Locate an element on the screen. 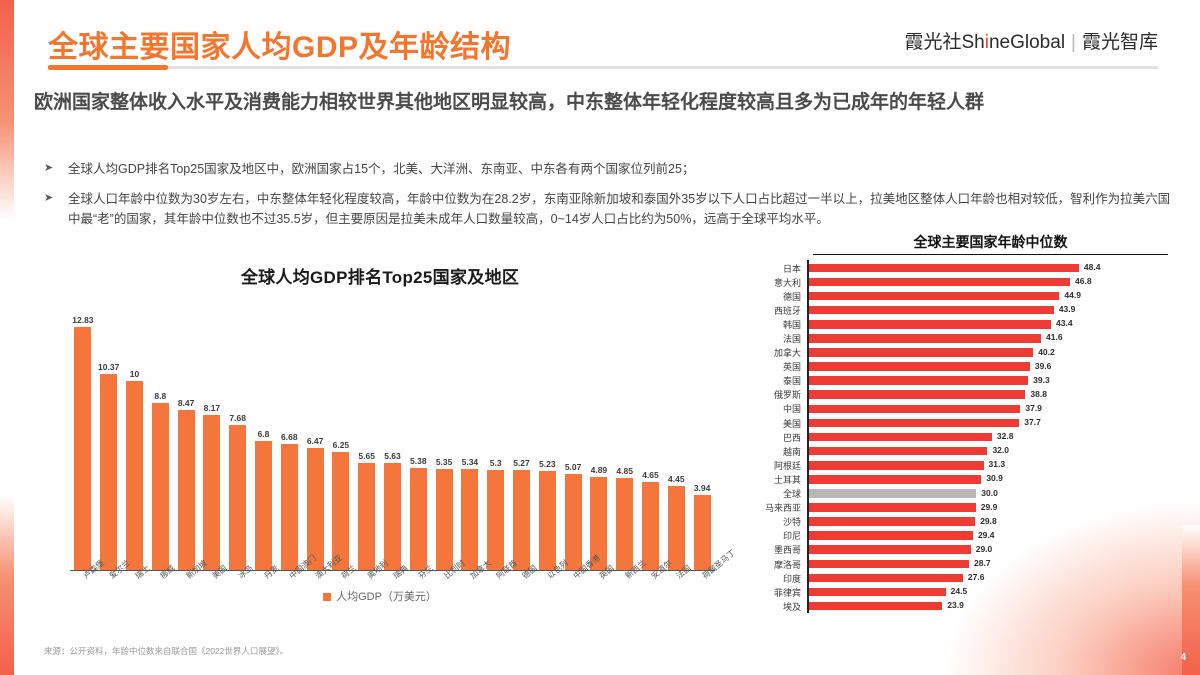 This screenshot has width=1200, height=675. bar-track: 29.4 is located at coordinates (991, 535).